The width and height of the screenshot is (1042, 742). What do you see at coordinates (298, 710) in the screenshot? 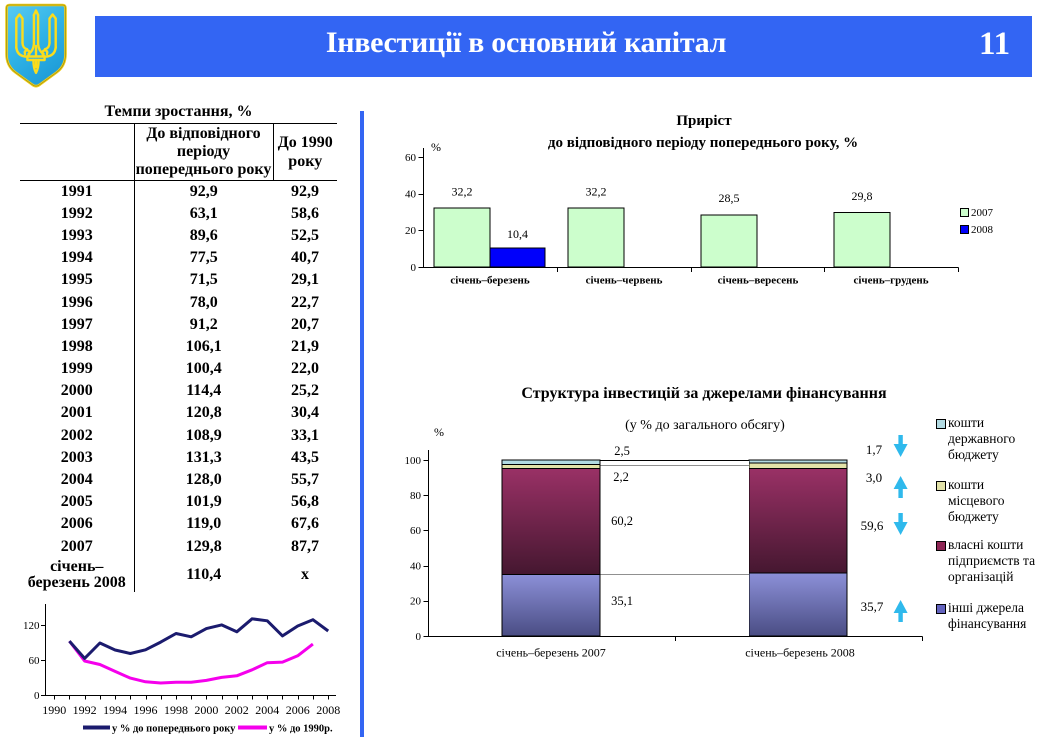
I see `svg-text: 2006` at bounding box center [298, 710].